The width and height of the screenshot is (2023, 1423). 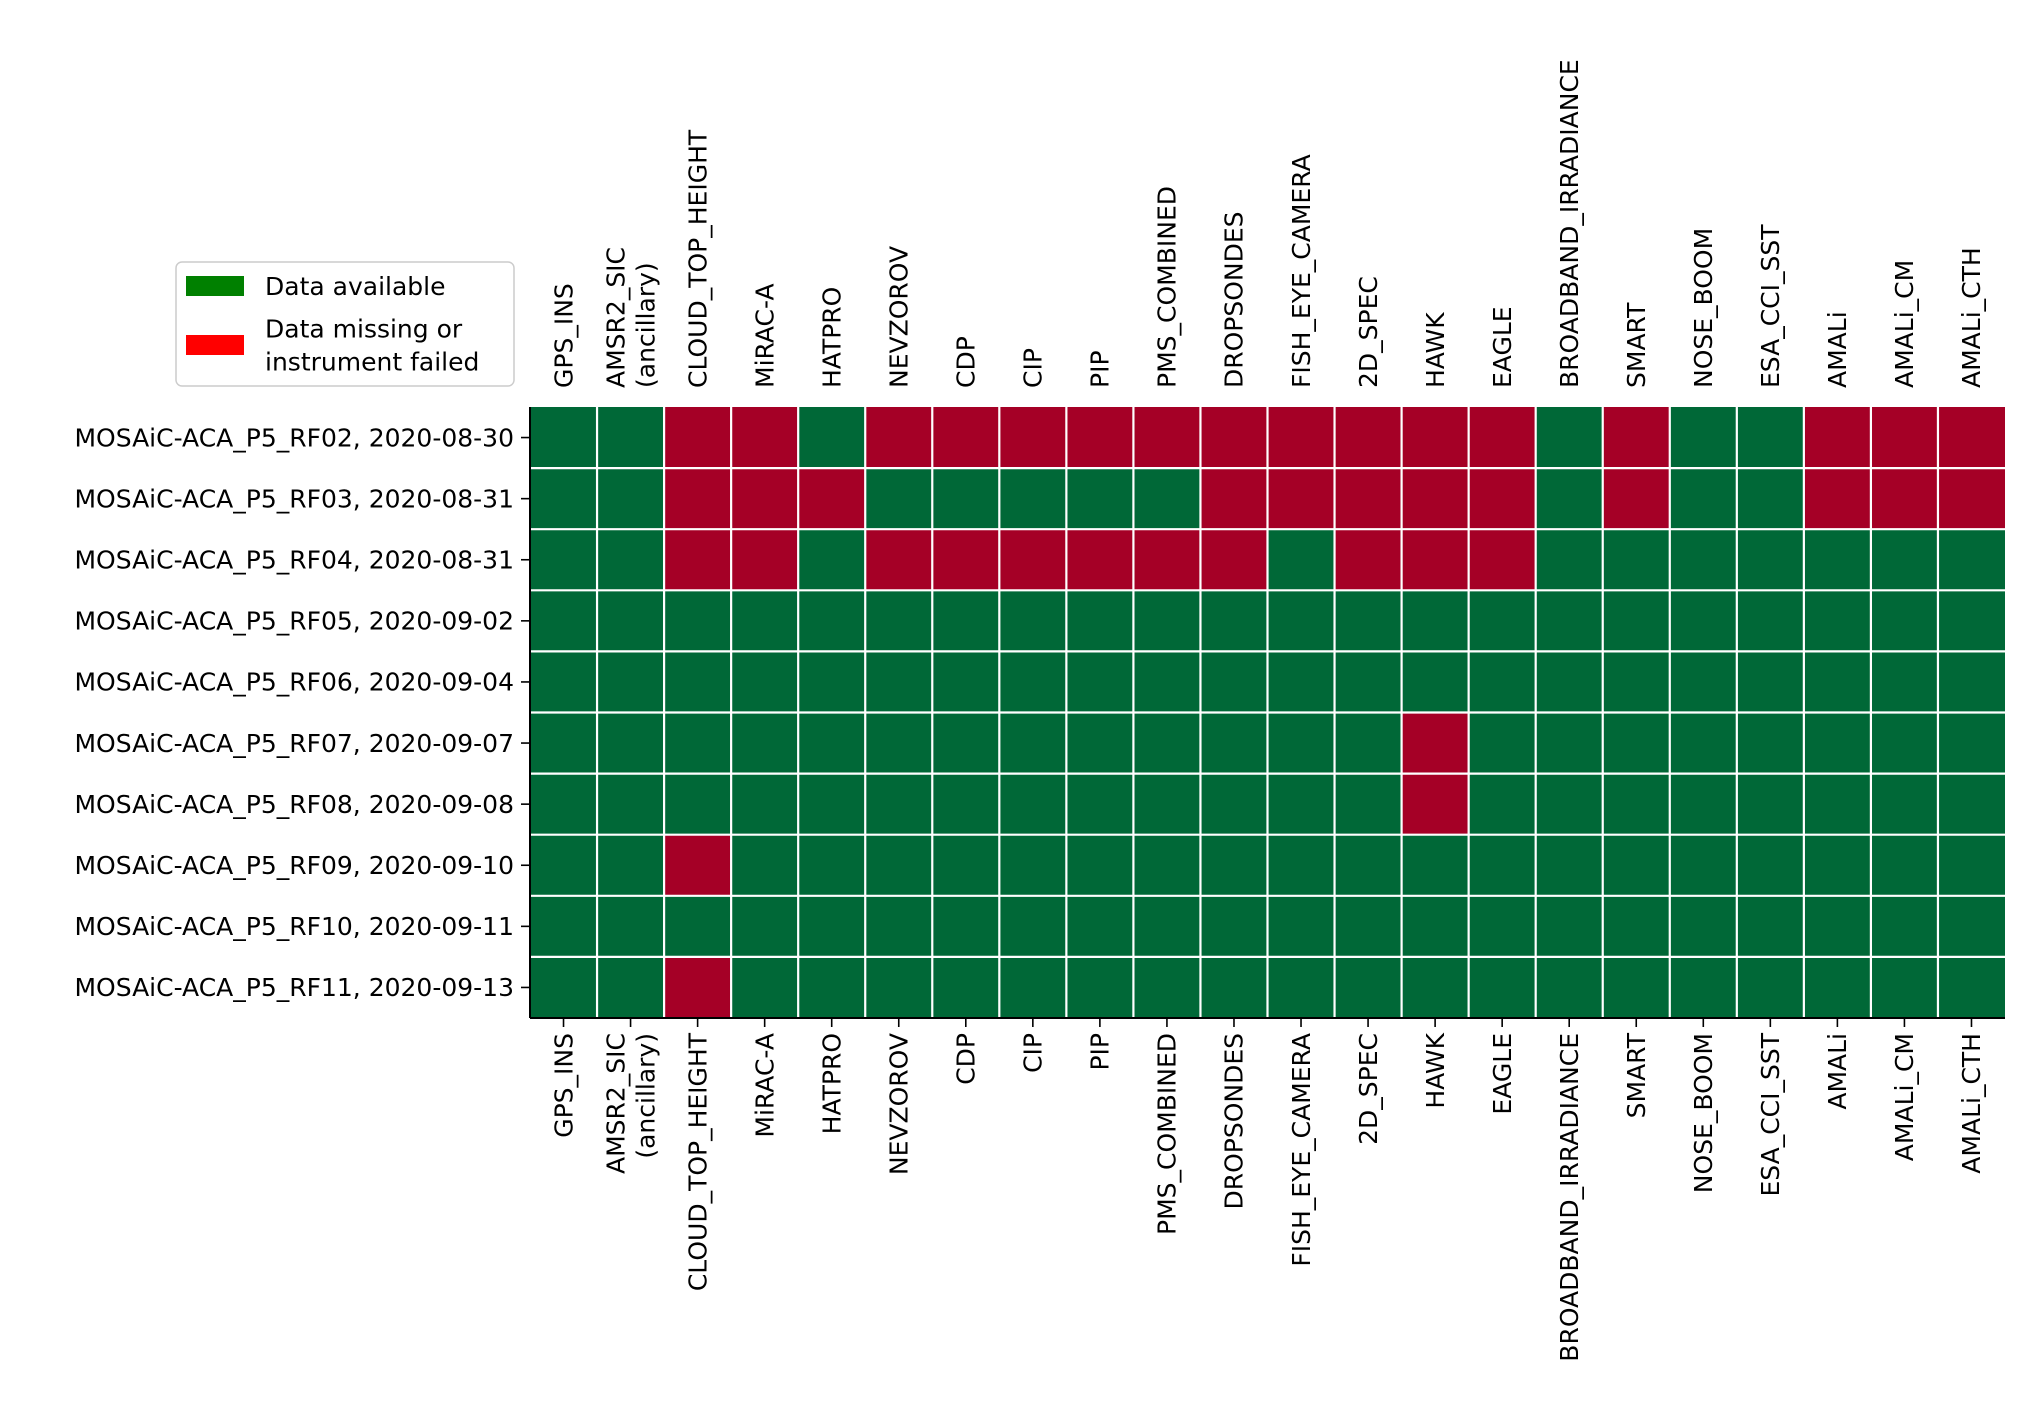 What do you see at coordinates (966, 362) in the screenshot?
I see `column-label-top: CDP` at bounding box center [966, 362].